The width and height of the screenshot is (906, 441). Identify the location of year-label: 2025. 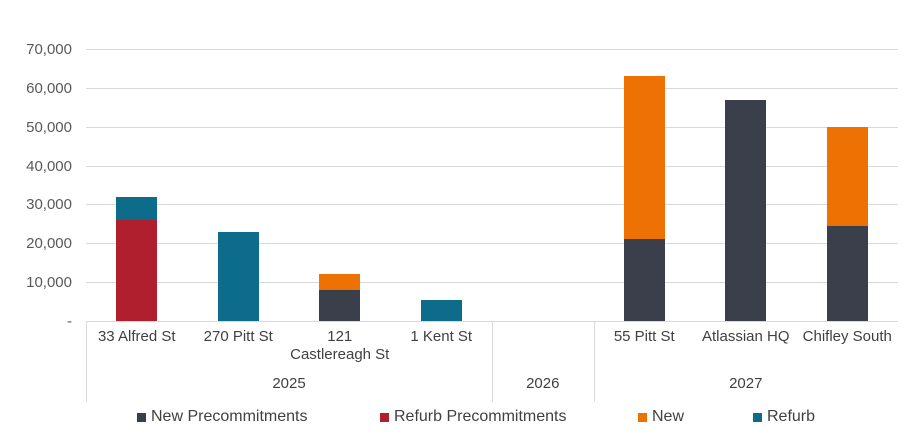
(289, 383).